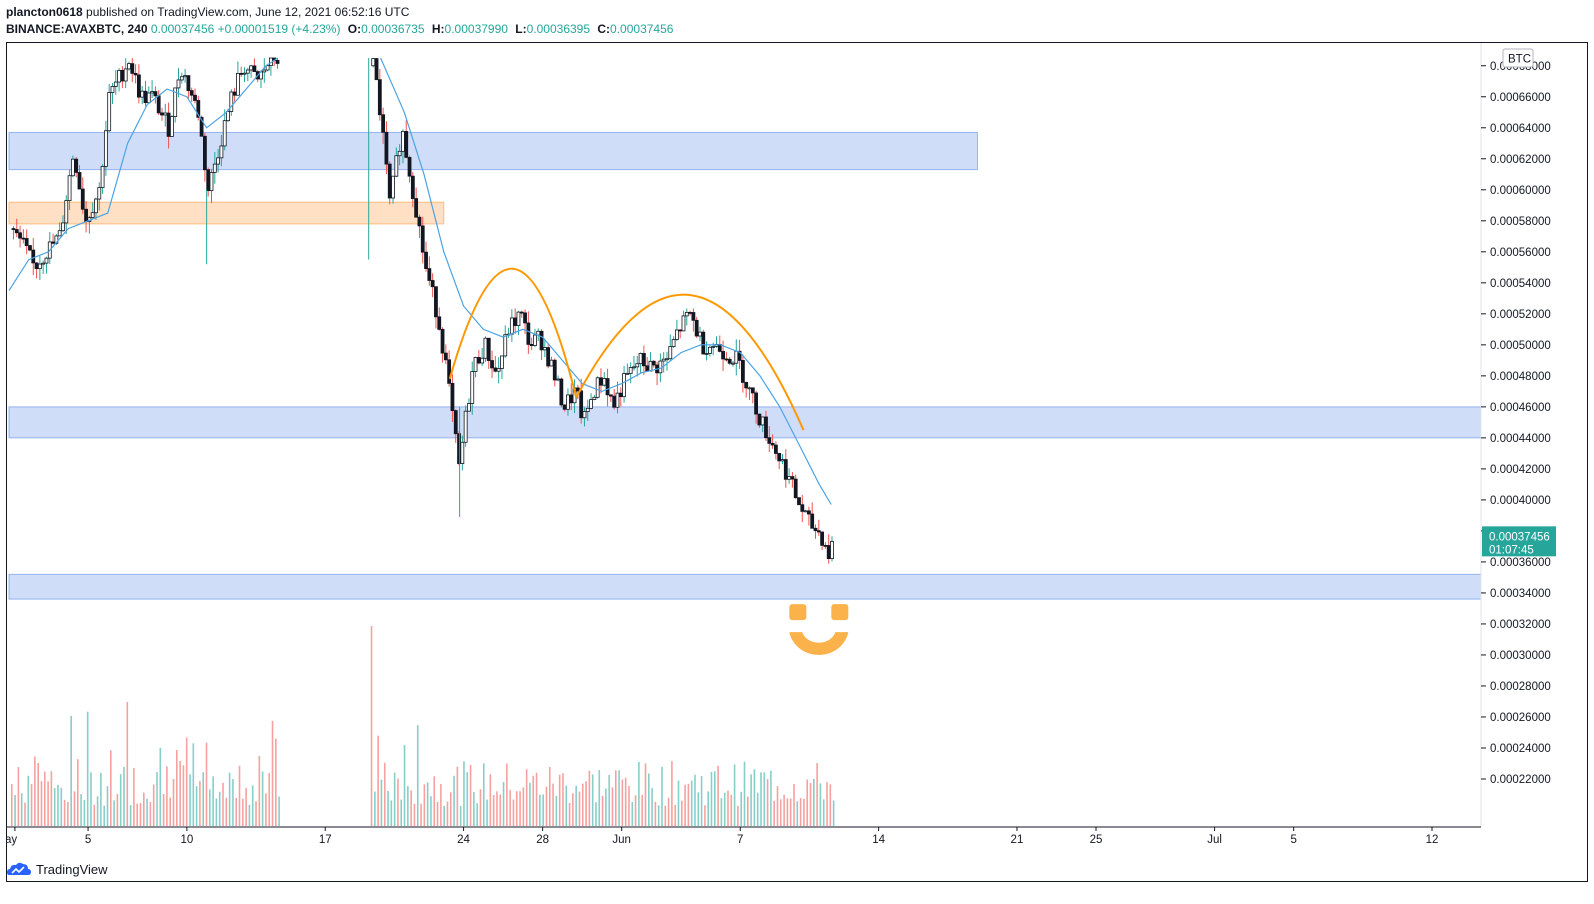 This screenshot has height=904, width=1594. What do you see at coordinates (57, 869) in the screenshot?
I see `tradingview-logo: TradingView` at bounding box center [57, 869].